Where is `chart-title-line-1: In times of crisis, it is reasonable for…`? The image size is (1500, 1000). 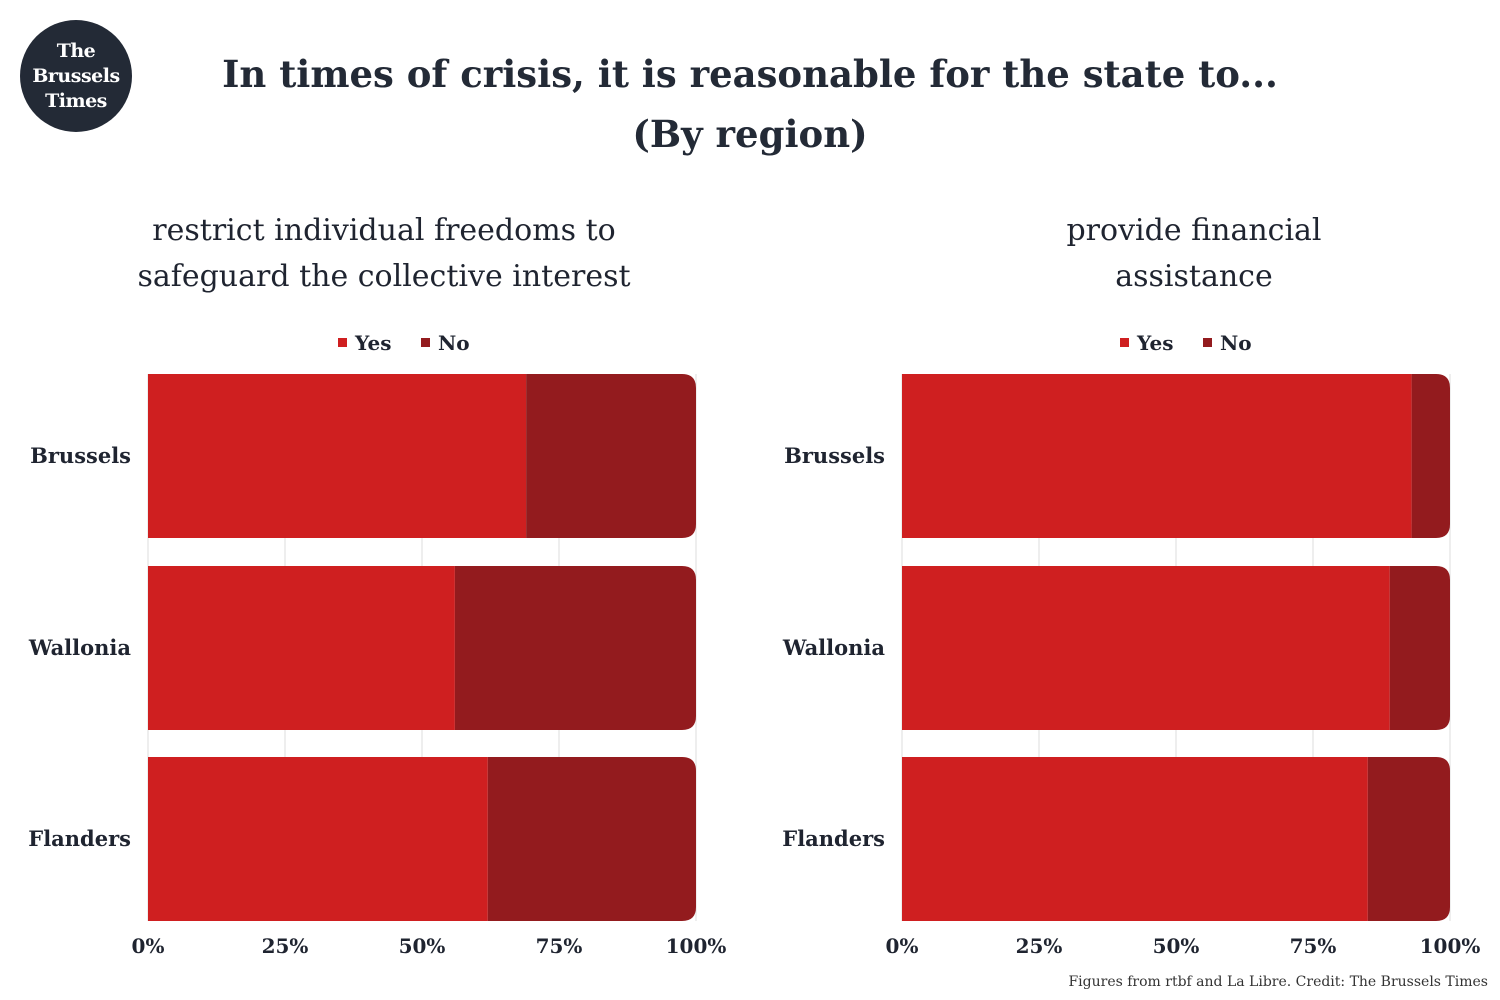
chart-title-line-1: In times of crisis, it is reasonable for… is located at coordinates (750, 74).